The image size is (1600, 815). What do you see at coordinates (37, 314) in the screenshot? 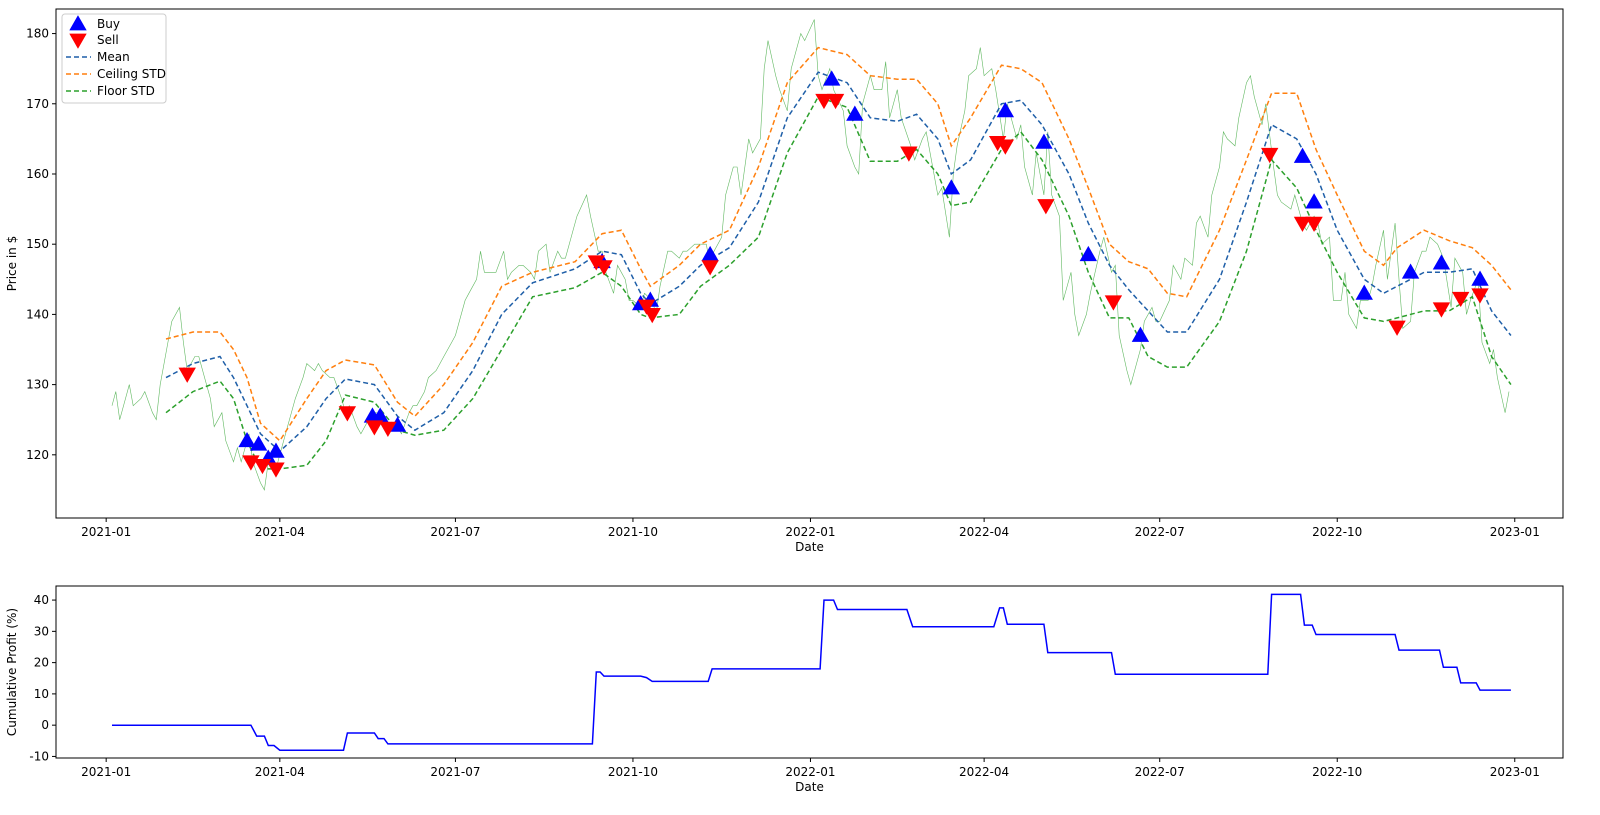
I see `y-tick-label: 140` at bounding box center [37, 314].